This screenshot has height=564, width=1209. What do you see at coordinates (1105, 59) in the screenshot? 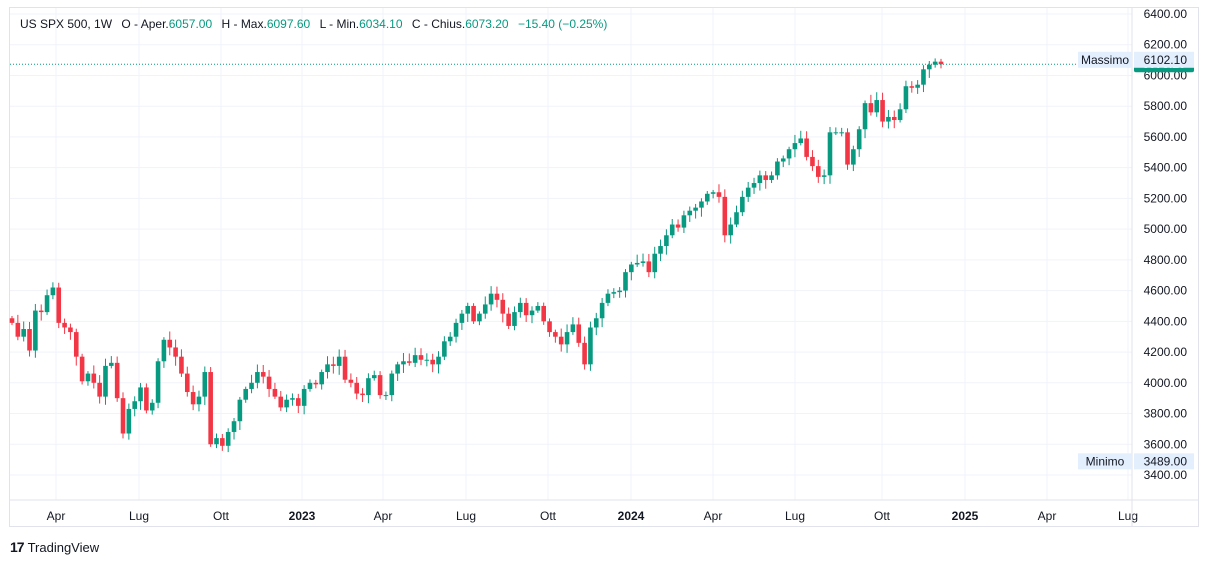
I see `high-marker-label-bg` at bounding box center [1105, 59].